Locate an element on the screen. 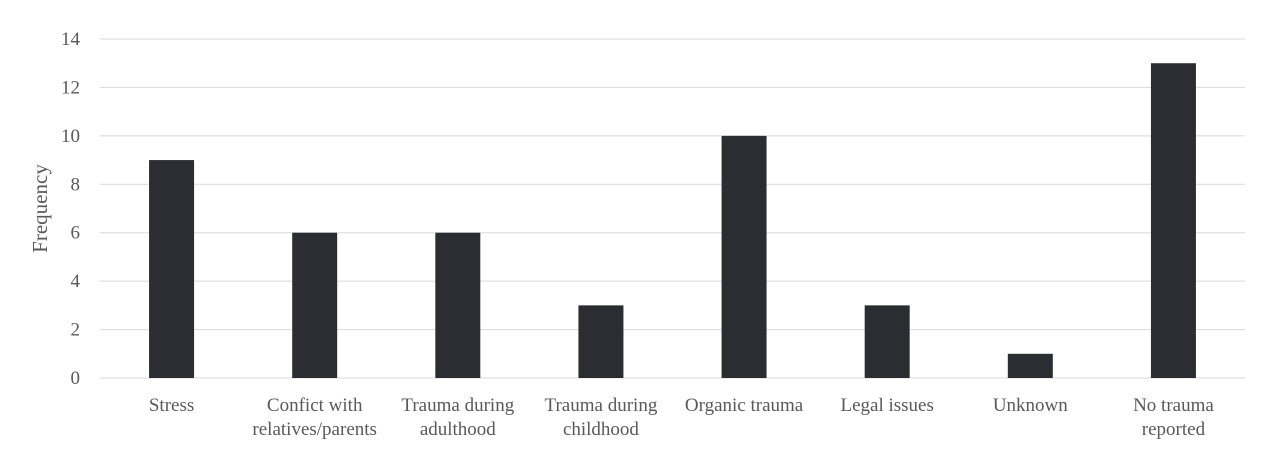  x-tick-label: Trauma during childhood is located at coordinates (601, 417).